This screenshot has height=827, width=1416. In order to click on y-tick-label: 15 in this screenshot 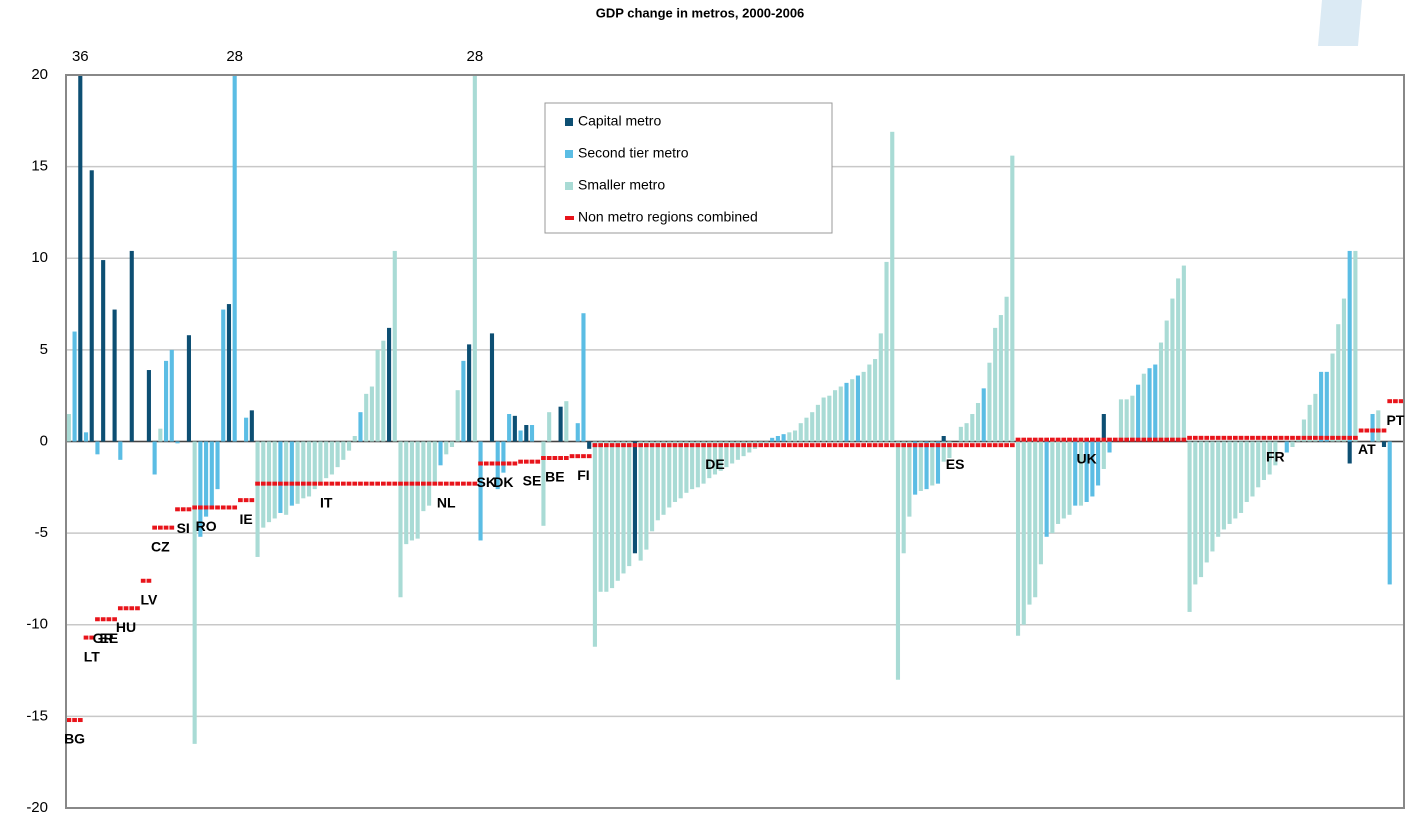, I will do `click(39, 166)`.